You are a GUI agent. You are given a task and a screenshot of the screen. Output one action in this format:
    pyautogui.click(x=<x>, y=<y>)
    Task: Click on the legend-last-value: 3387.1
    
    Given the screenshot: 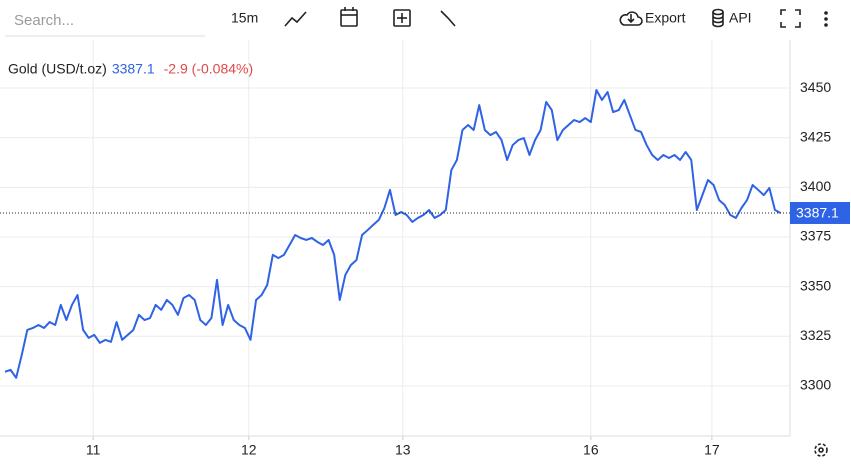 What is the action you would take?
    pyautogui.click(x=133, y=69)
    